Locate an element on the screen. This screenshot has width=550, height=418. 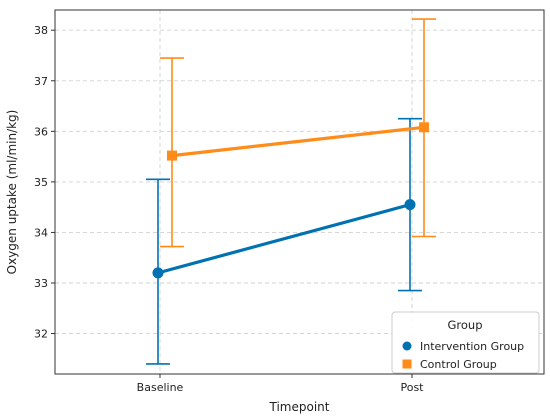
legend-label-intervention: Intervention Group is located at coordinates (472, 346).